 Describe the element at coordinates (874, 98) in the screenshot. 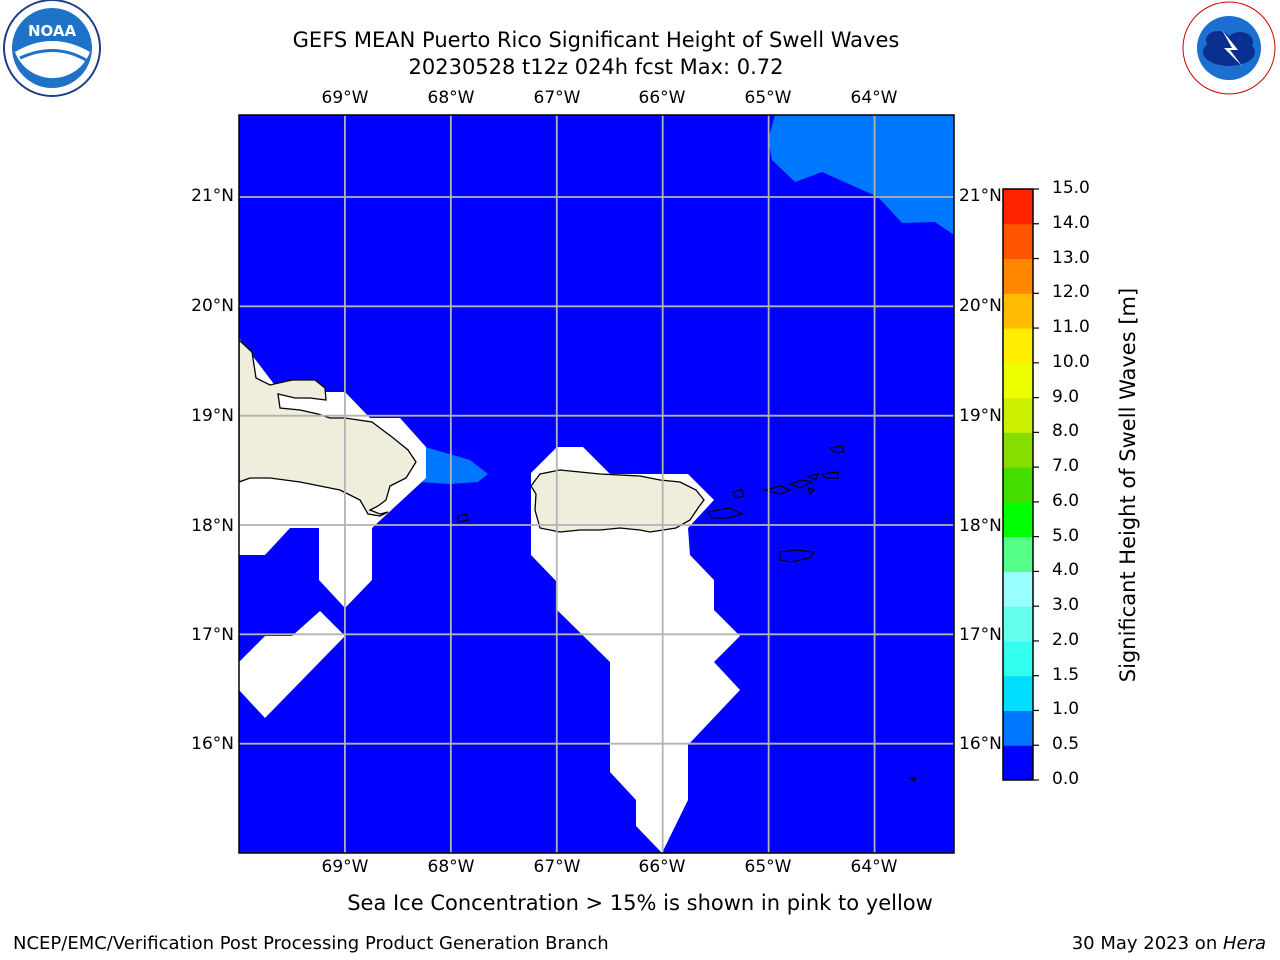

I see `lon-label-top: 64°W` at that location.